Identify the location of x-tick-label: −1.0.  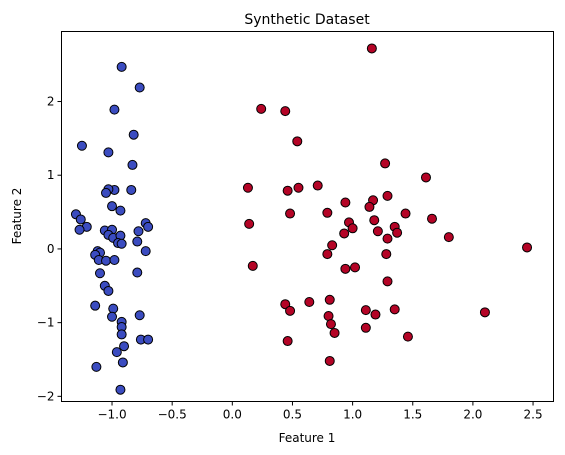
(111, 415).